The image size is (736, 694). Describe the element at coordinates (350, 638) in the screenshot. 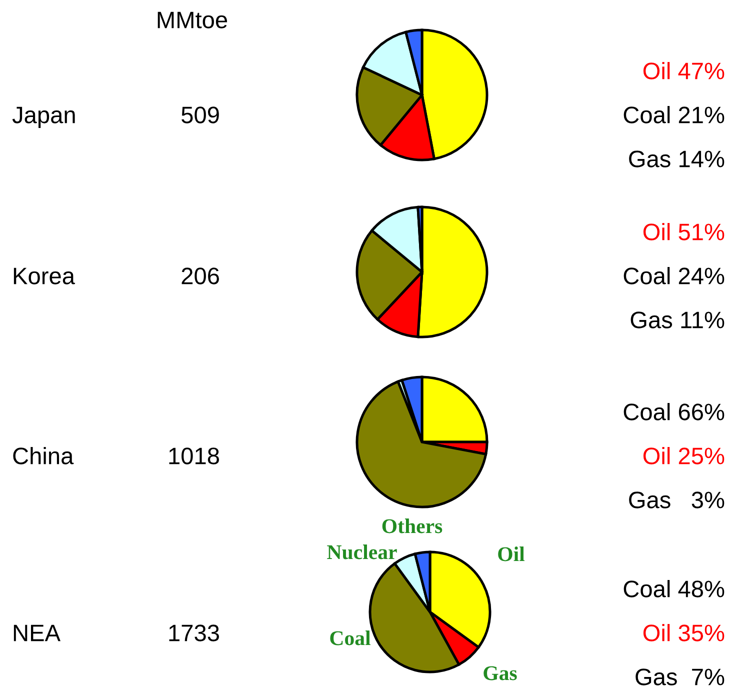

I see `slice-label: Coal` at that location.